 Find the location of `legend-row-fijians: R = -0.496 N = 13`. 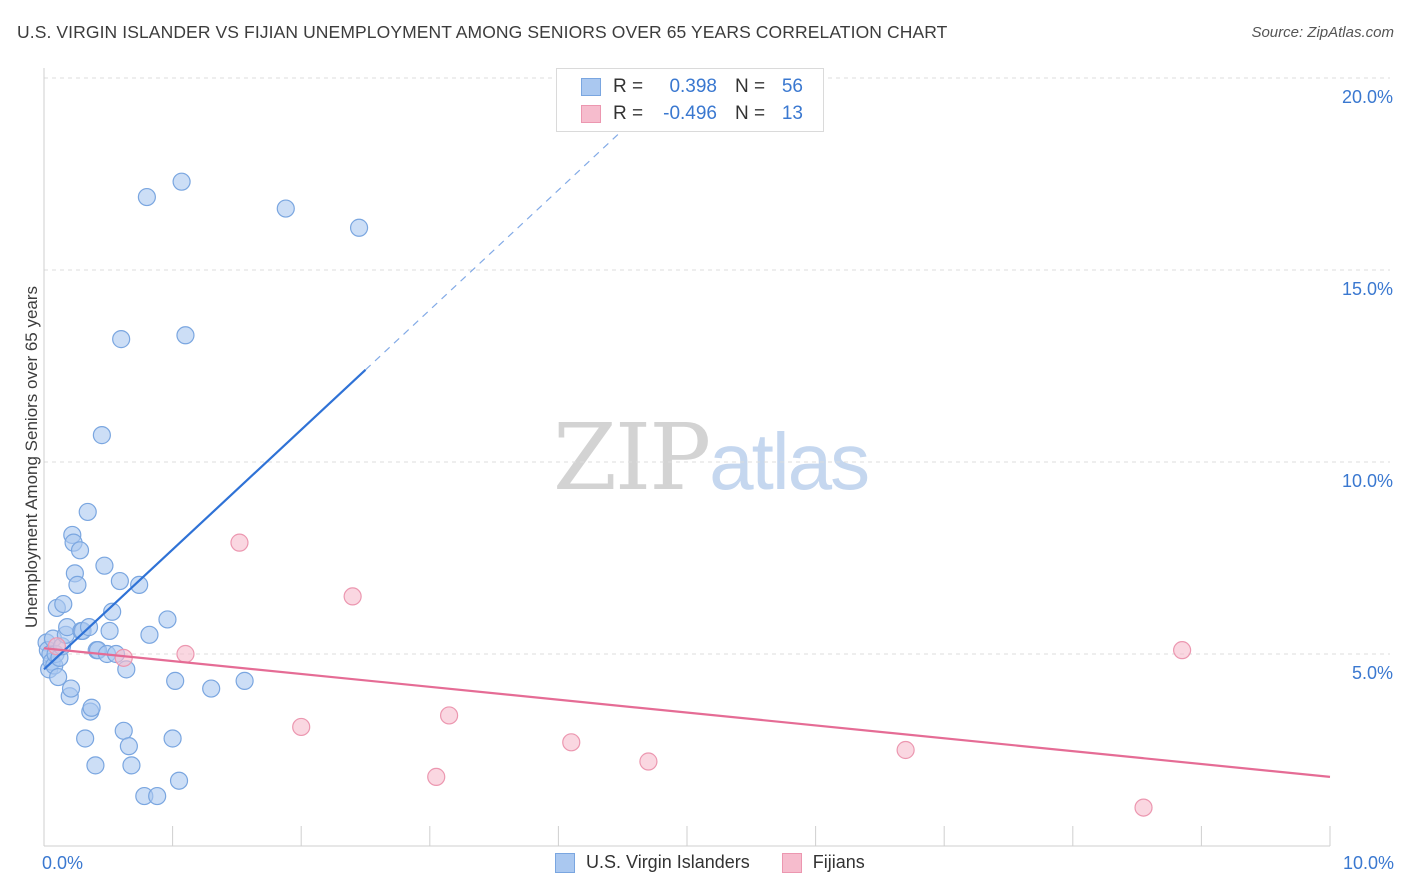

legend-row-fijians: R = -0.496 N = 13 is located at coordinates (692, 114).